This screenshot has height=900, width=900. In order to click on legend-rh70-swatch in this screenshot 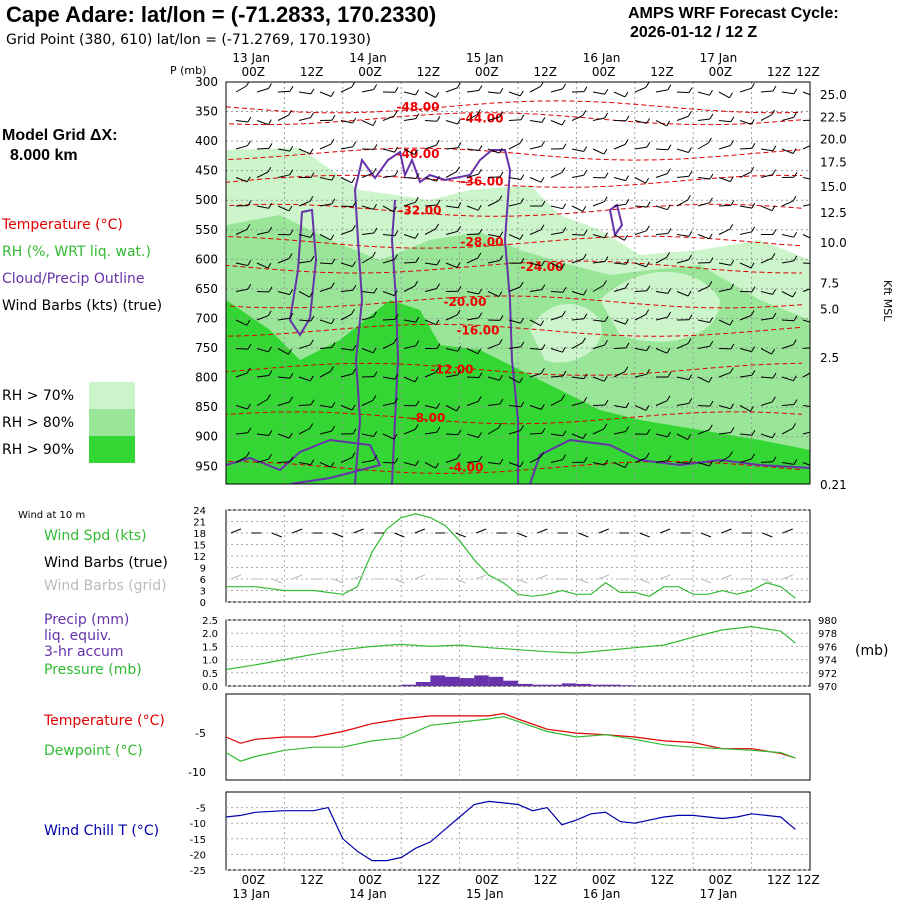, I will do `click(112, 395)`.